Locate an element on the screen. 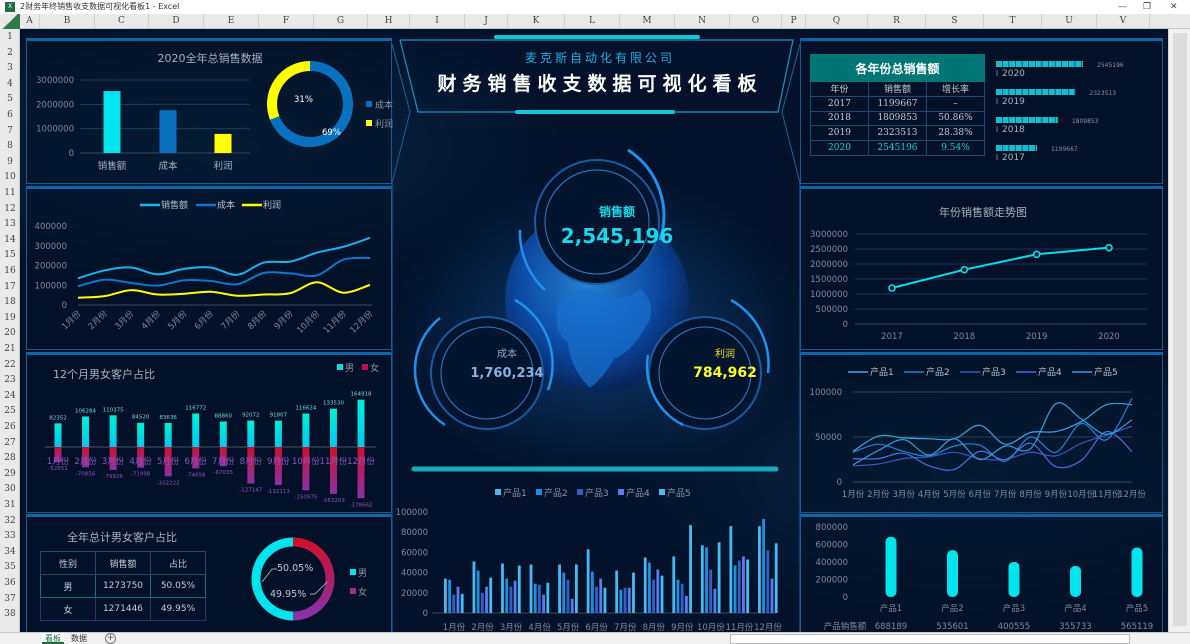 Image resolution: width=1190 pixels, height=644 pixels. data-label: 2545196 is located at coordinates (1110, 65).